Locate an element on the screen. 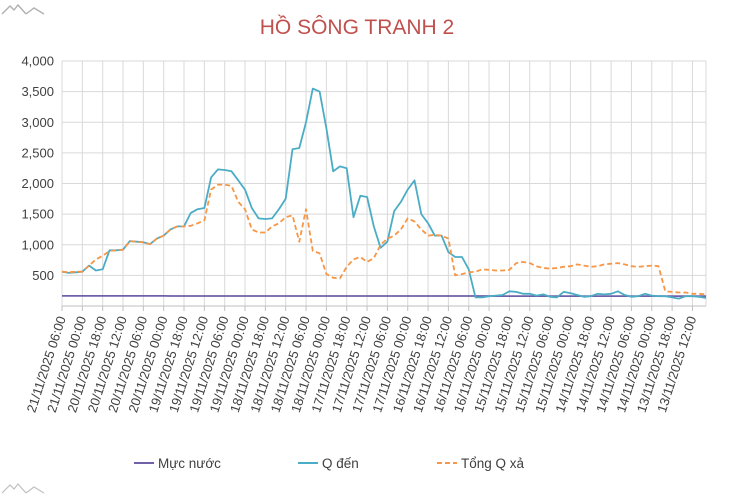 The image size is (730, 495). bottom-left-logo is located at coordinates (23, 488).